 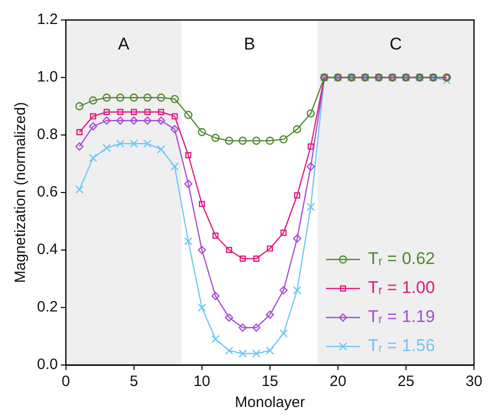 What do you see at coordinates (202, 381) in the screenshot?
I see `x-tick-label: 10` at bounding box center [202, 381].